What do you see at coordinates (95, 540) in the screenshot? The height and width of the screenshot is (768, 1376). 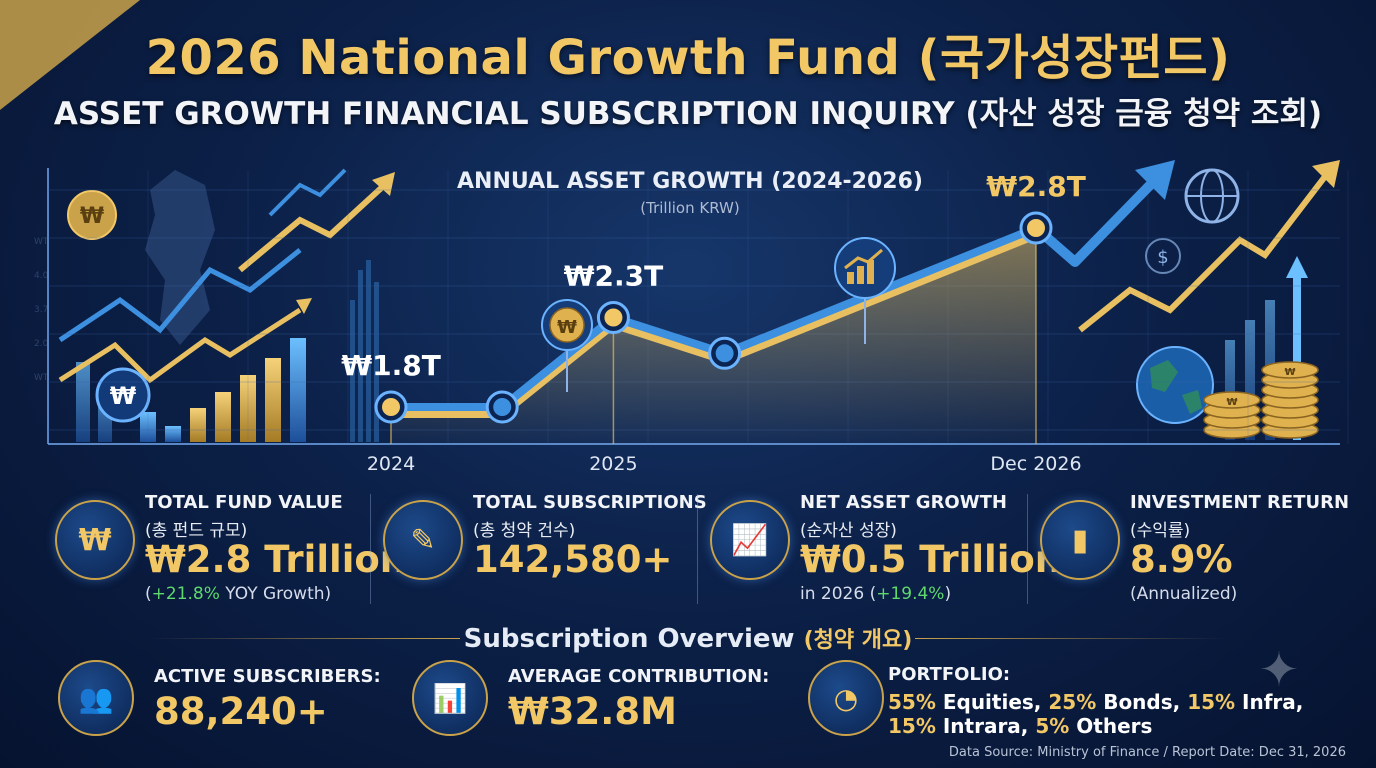 I see `money-bag-icon: ₩` at bounding box center [95, 540].